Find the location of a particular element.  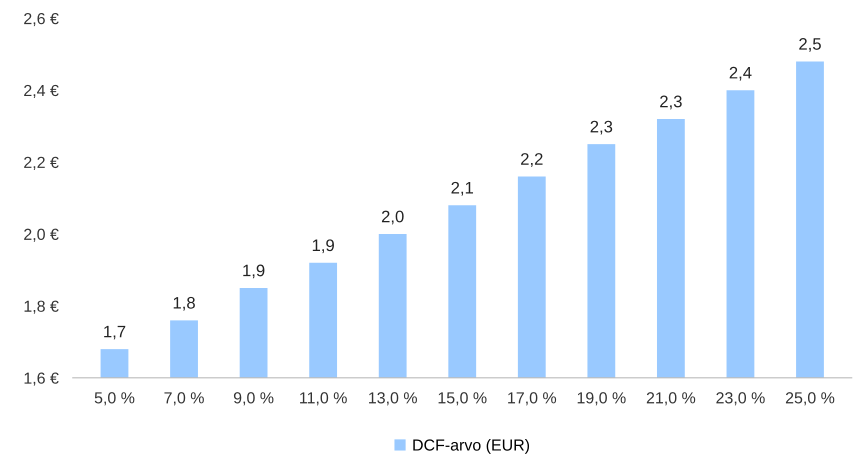

legend-label: DCF-arvo (EUR) is located at coordinates (471, 446).